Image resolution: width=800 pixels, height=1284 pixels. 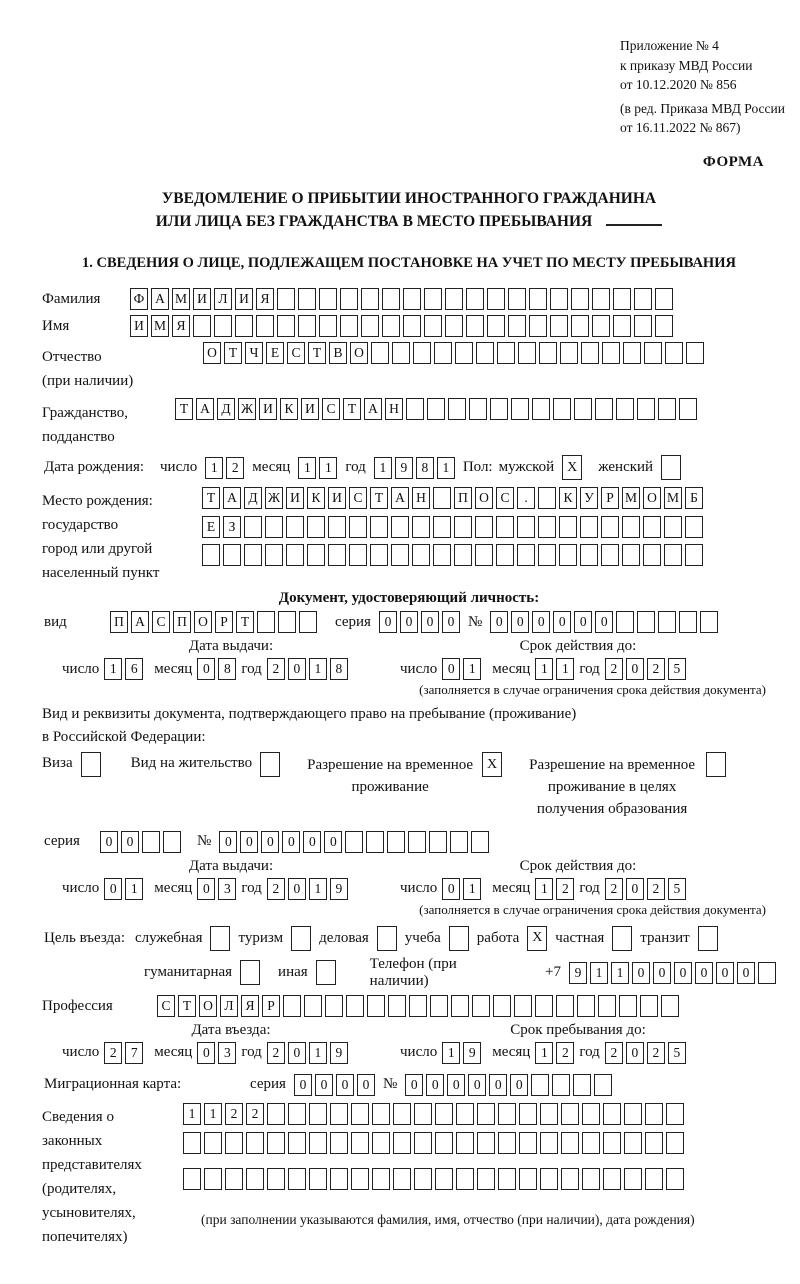 I want to click on char-cell: Р, so click(x=610, y=498).